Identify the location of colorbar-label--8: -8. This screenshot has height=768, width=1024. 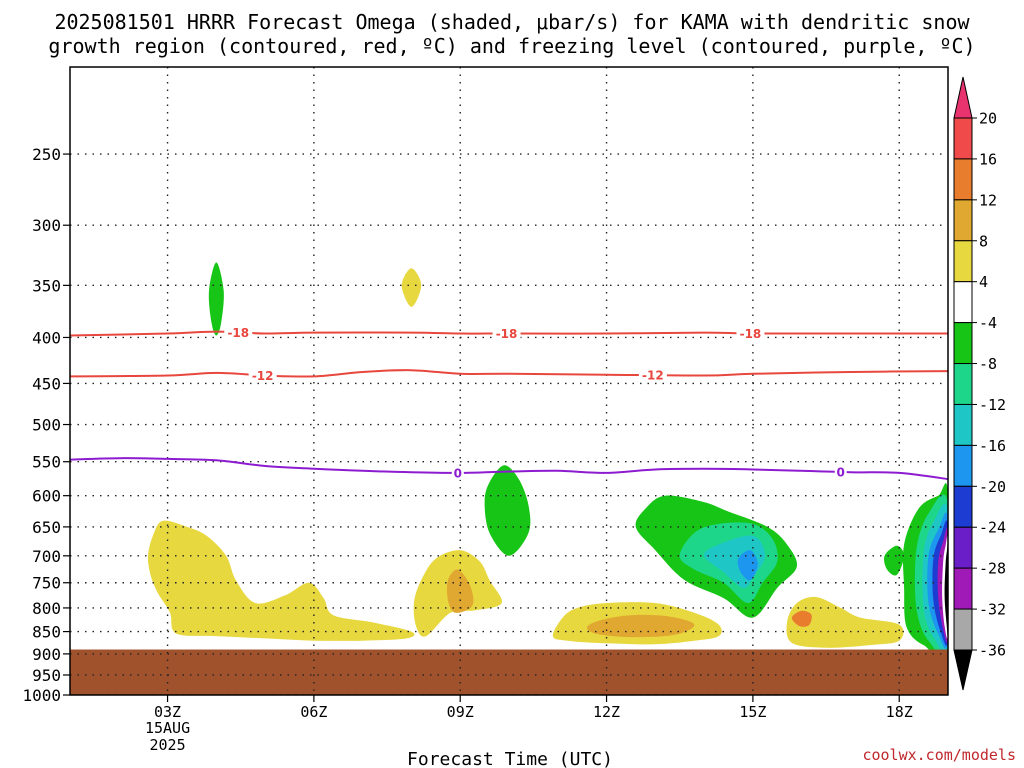
(988, 364).